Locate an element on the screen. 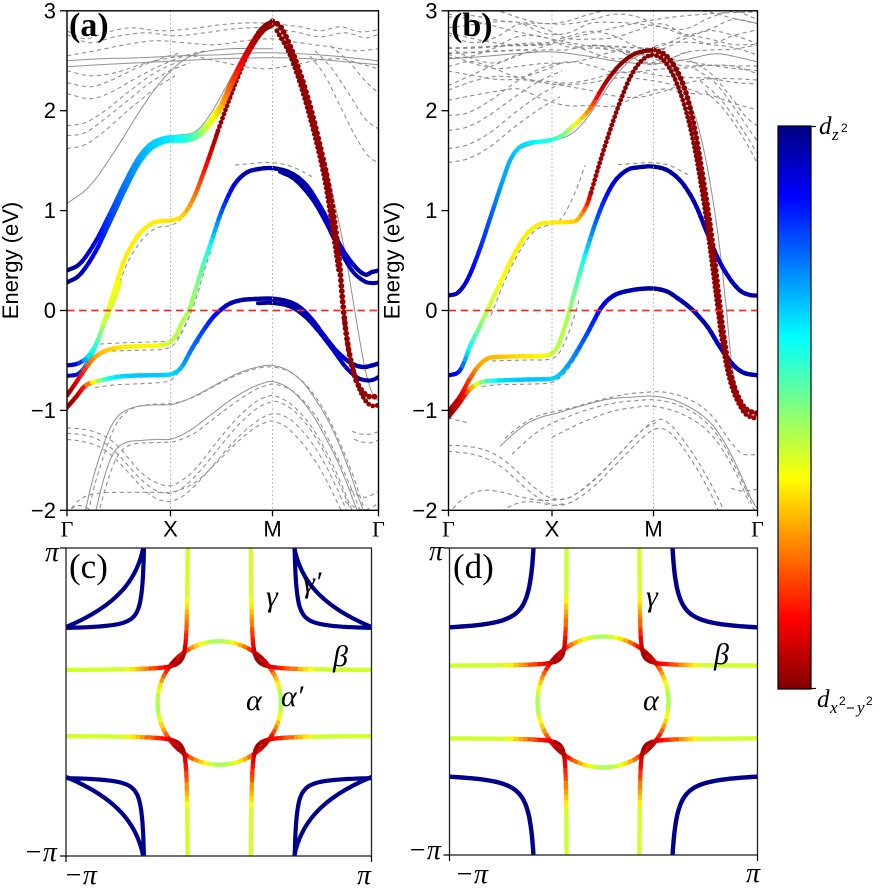 The width and height of the screenshot is (889, 893). svg-text: x is located at coordinates (833, 707).